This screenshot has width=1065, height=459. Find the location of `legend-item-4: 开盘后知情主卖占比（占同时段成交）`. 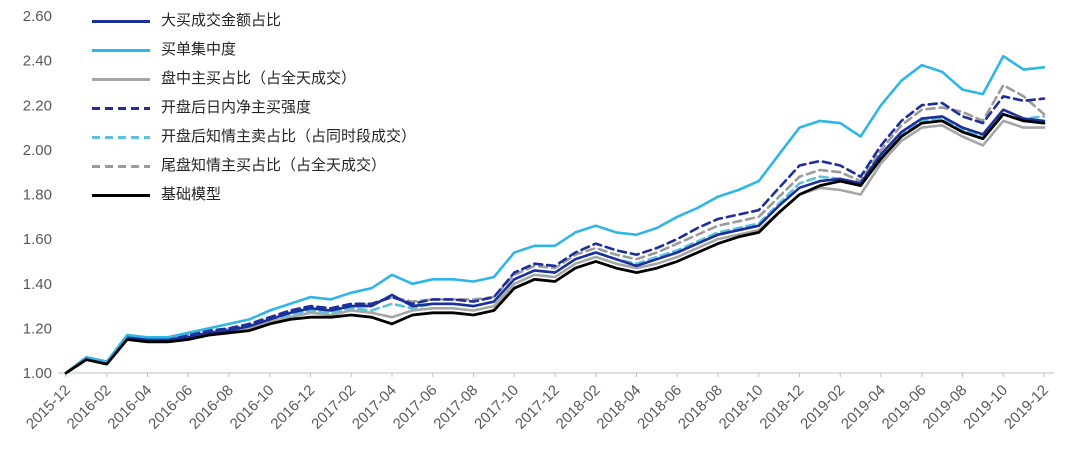

legend-item-4: 开盘后知情主卖占比（占同时段成交） is located at coordinates (254, 137).